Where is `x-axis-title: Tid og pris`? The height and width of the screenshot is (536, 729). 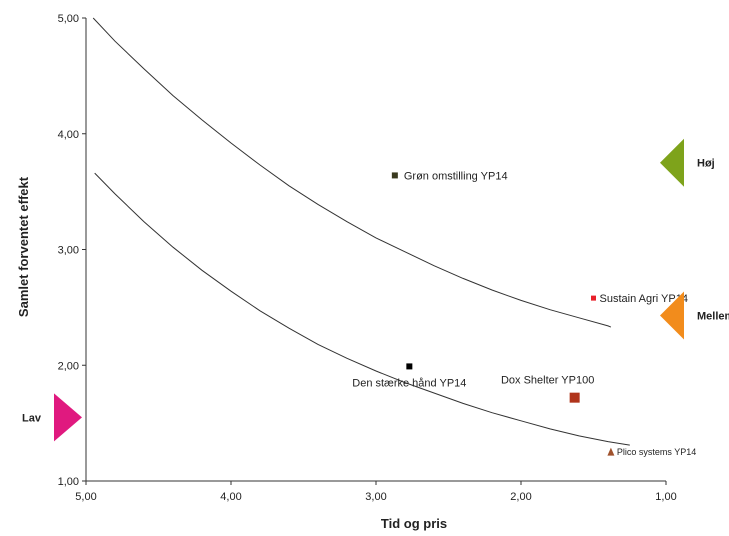
x-axis-title: Tid og pris is located at coordinates (414, 523).